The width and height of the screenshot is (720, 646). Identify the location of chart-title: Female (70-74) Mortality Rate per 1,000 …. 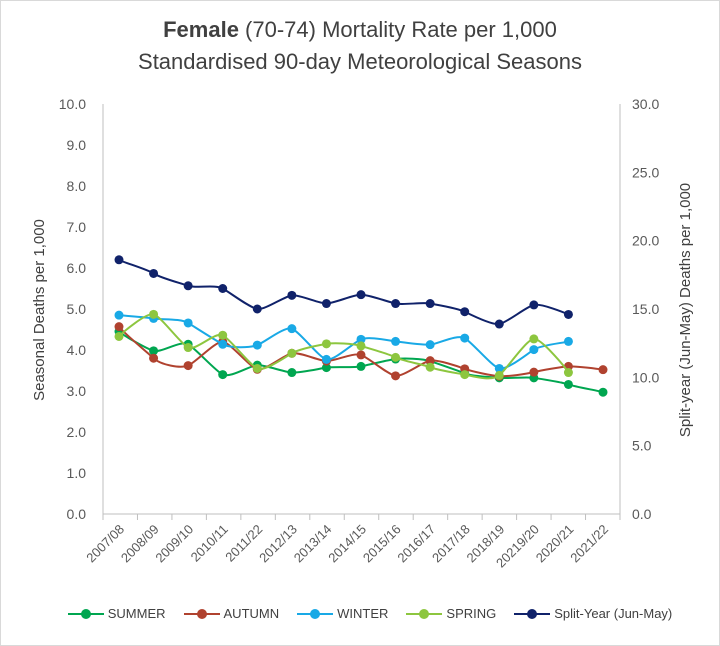
(360, 46).